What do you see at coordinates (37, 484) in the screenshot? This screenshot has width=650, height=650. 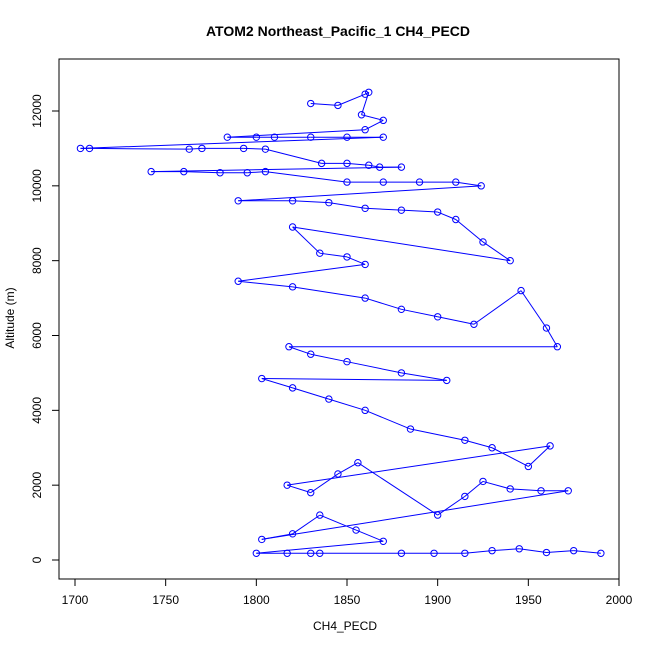 I see `y-tick-label: 2000` at bounding box center [37, 484].